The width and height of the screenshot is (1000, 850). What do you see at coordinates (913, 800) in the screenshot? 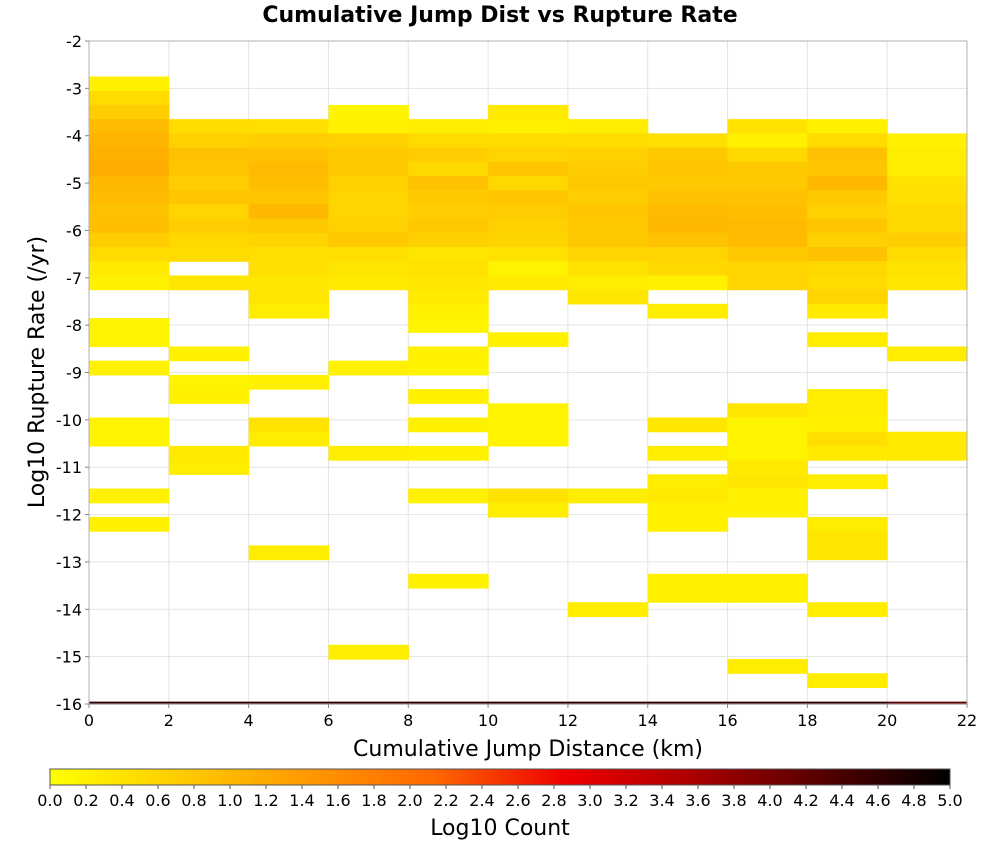
I see `colorbar-tick-label: 4.8` at bounding box center [913, 800].